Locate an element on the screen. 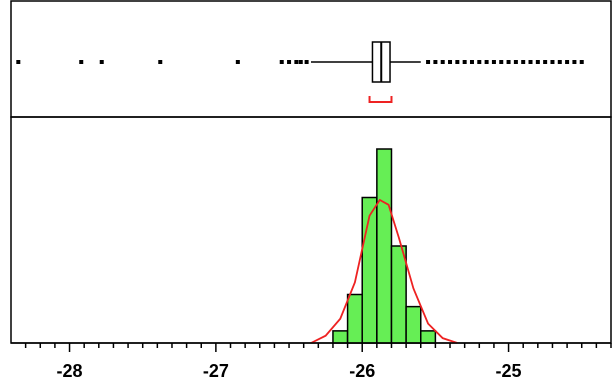 The height and width of the screenshot is (383, 613). density-curve-line is located at coordinates (384, 271).